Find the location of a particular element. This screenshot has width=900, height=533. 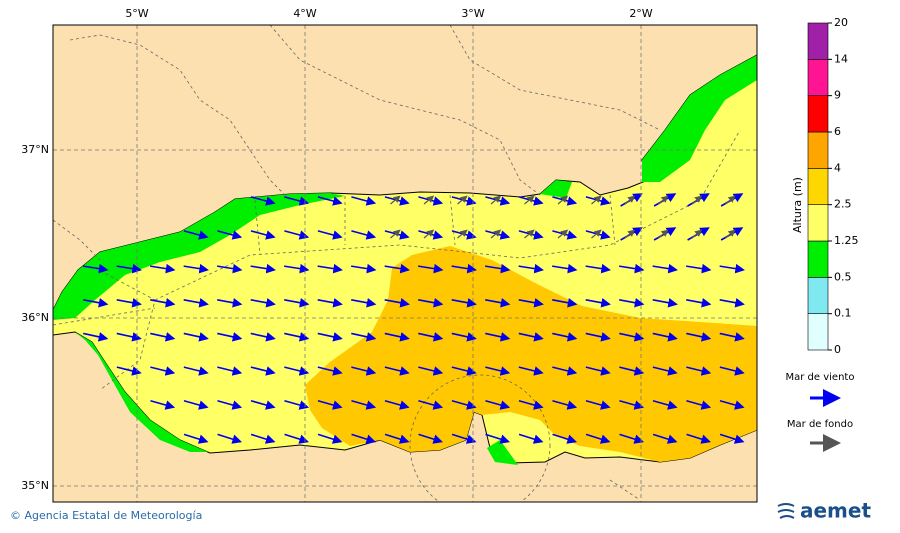

logo-text: aemet is located at coordinates (835, 511).